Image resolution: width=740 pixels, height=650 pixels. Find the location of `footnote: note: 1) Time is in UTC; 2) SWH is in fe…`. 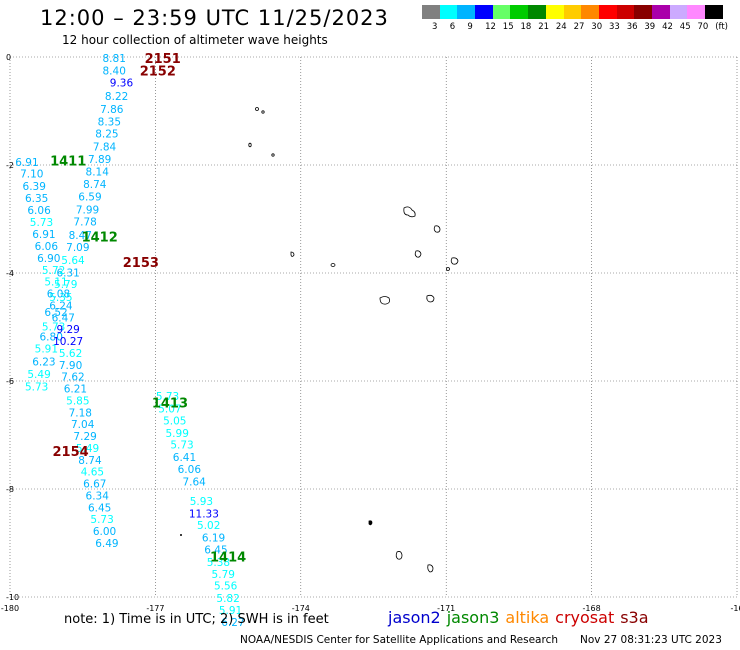

footnote: note: 1) Time is in UTC; 2) SWH is in fe… is located at coordinates (196, 619).